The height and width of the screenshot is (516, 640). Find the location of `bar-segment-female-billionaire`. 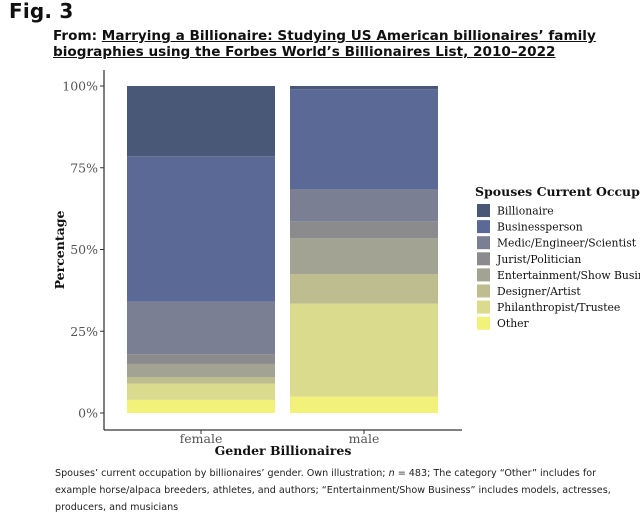

bar-segment-female-billionaire is located at coordinates (201, 121).